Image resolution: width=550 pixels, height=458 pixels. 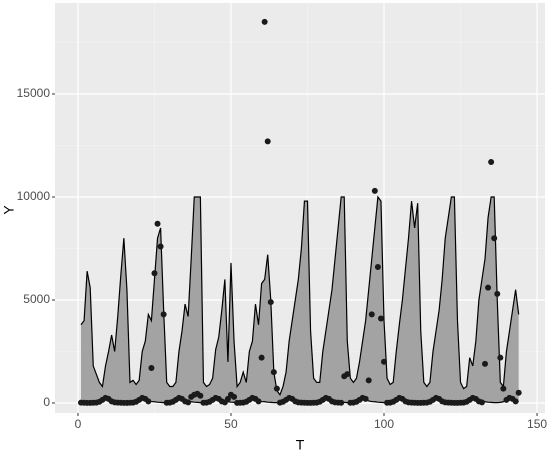 What do you see at coordinates (34, 196) in the screenshot?
I see `y-tick-label: 10000` at bounding box center [34, 196].